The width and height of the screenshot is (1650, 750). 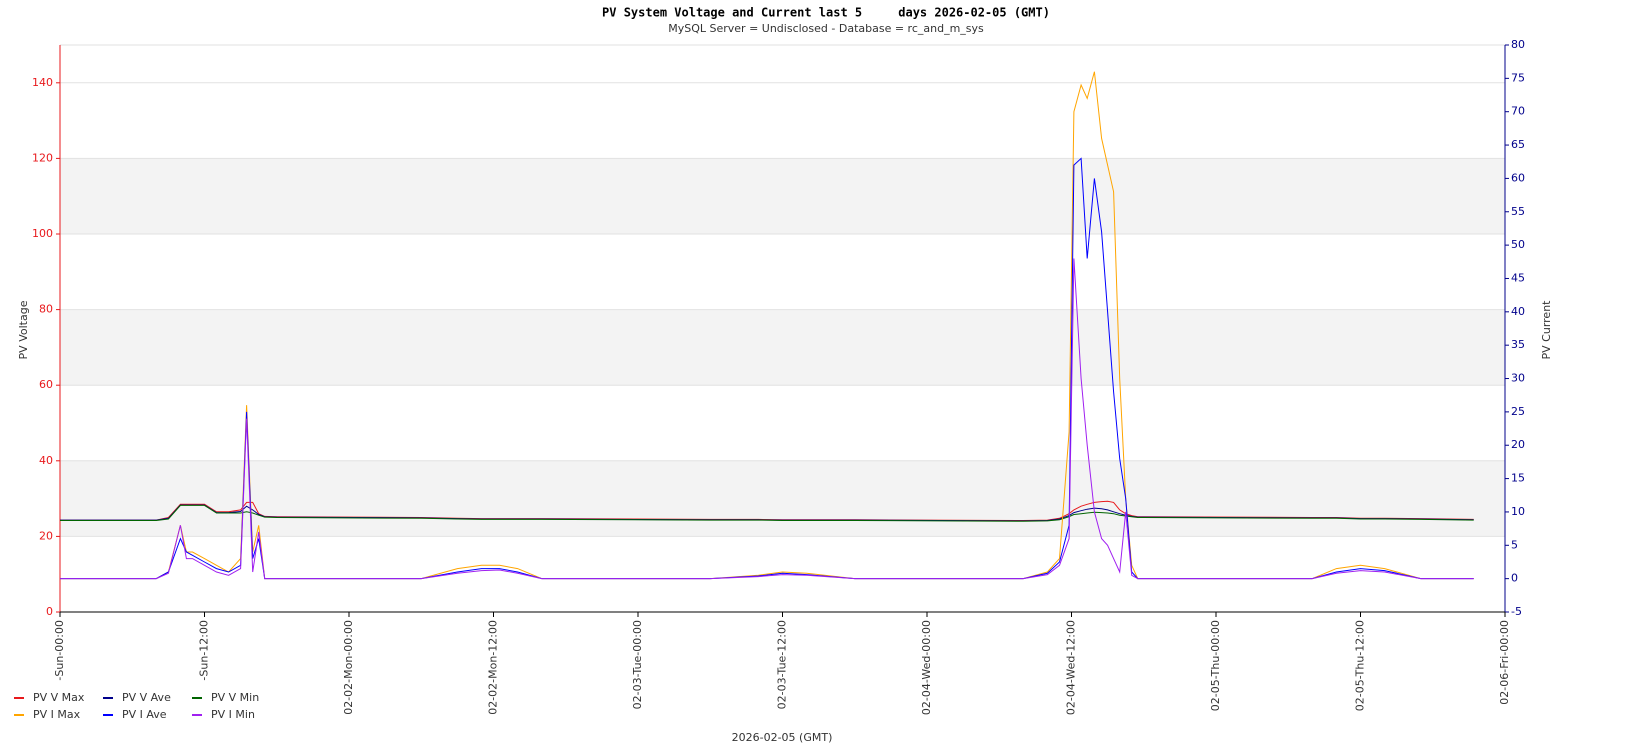 What do you see at coordinates (926, 667) in the screenshot?
I see `x-tick-label: 02-04-Wed-00:00` at bounding box center [926, 667].